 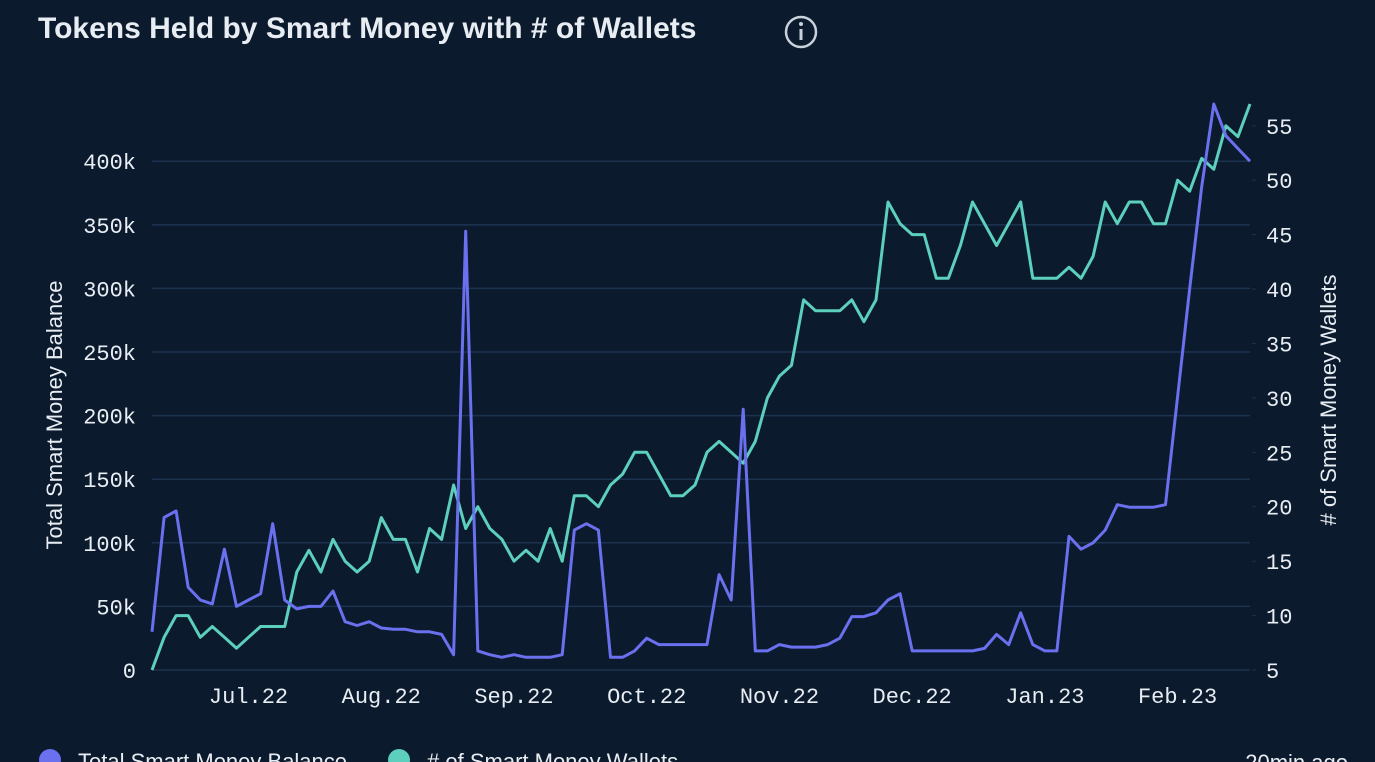 What do you see at coordinates (1044, 697) in the screenshot?
I see `x-tick-label: Jan.23` at bounding box center [1044, 697].